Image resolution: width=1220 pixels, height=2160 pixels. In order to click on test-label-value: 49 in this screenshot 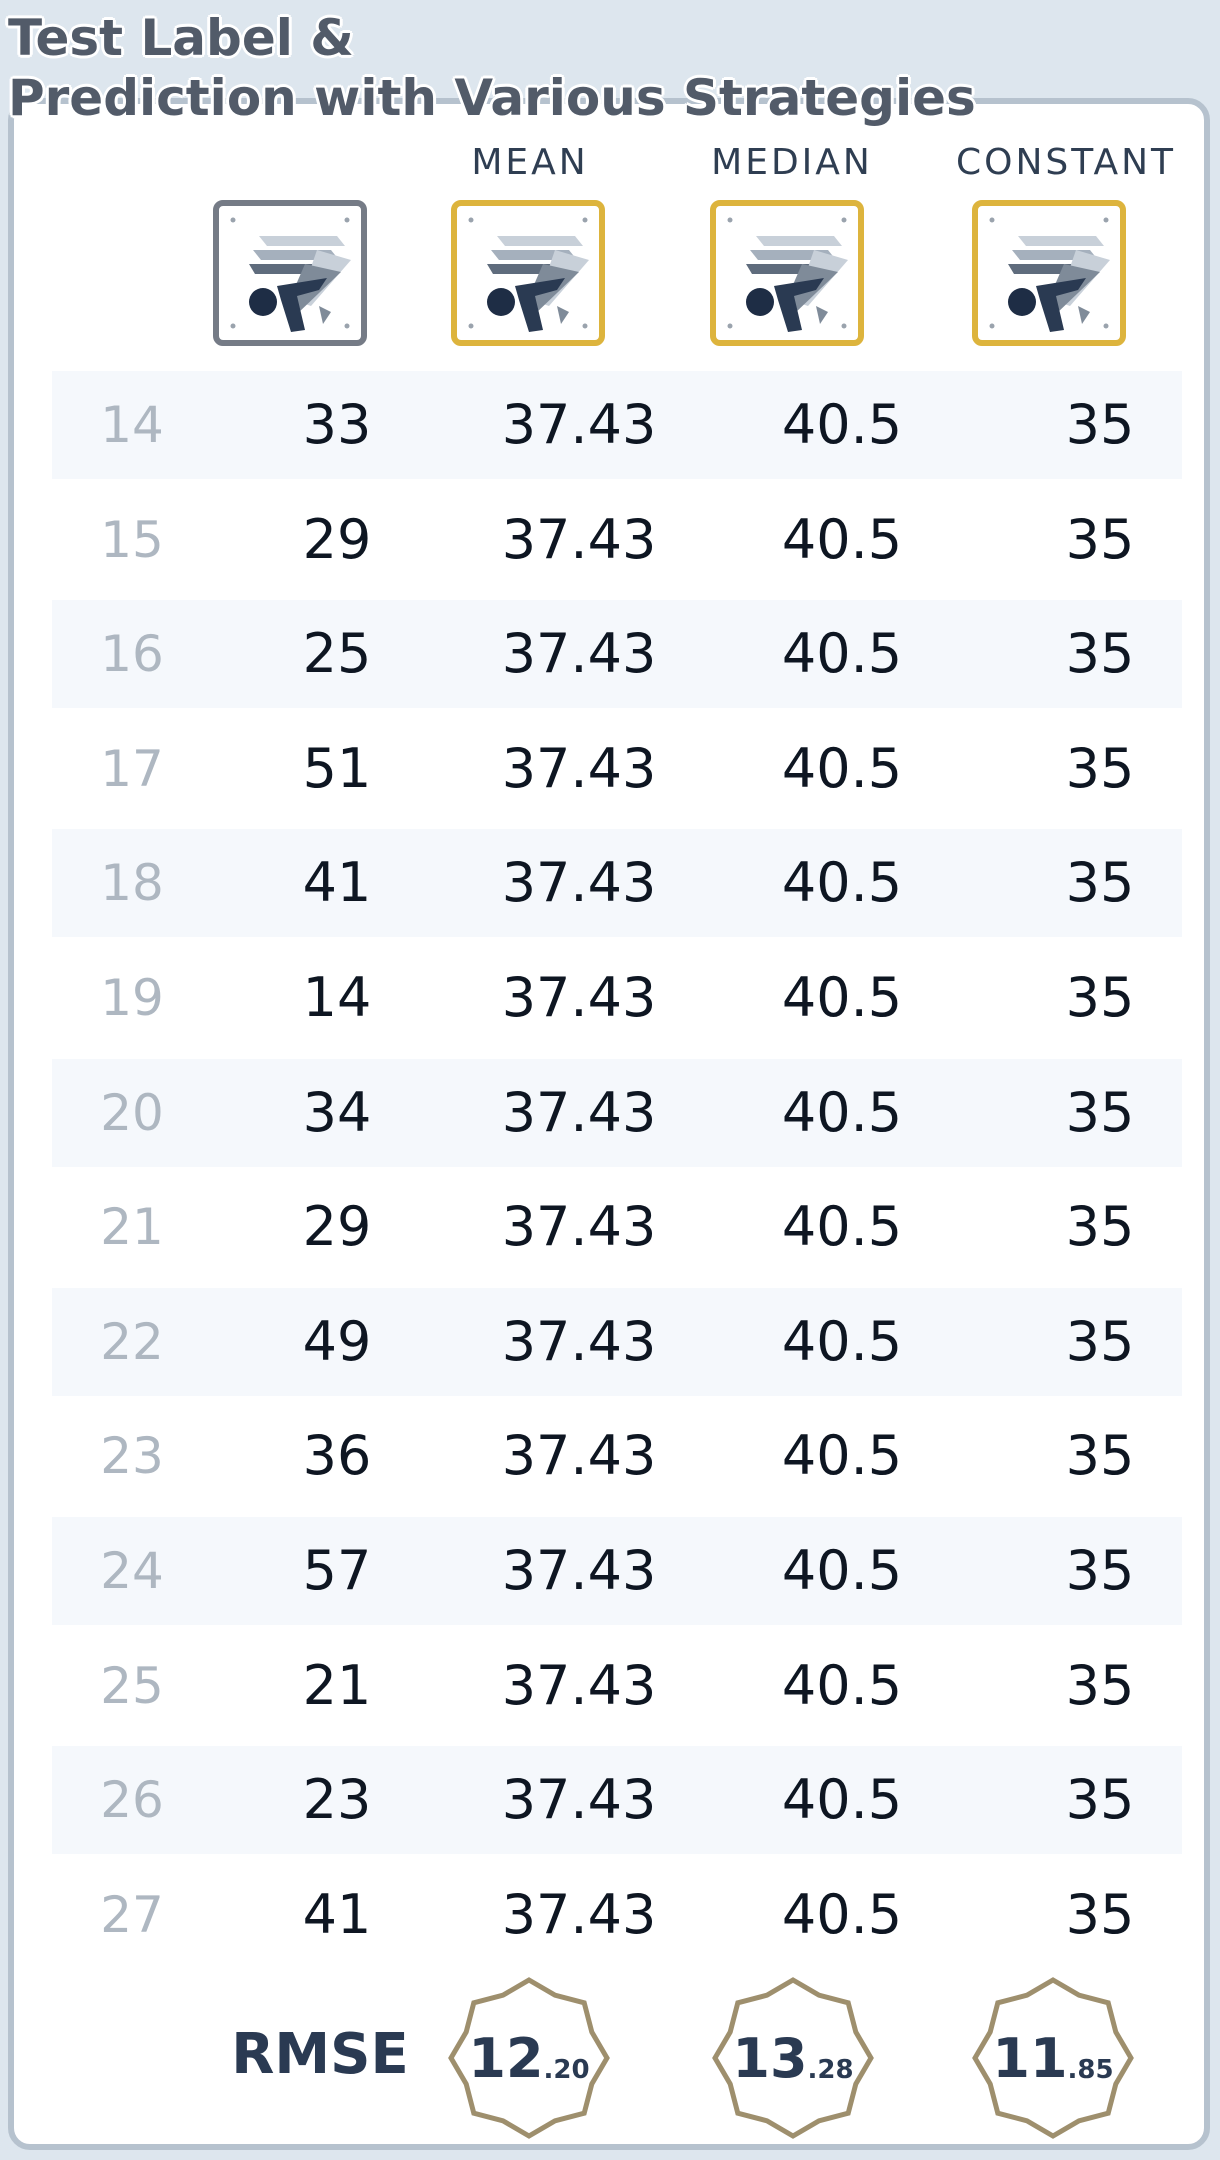, I will do `click(337, 1341)`.